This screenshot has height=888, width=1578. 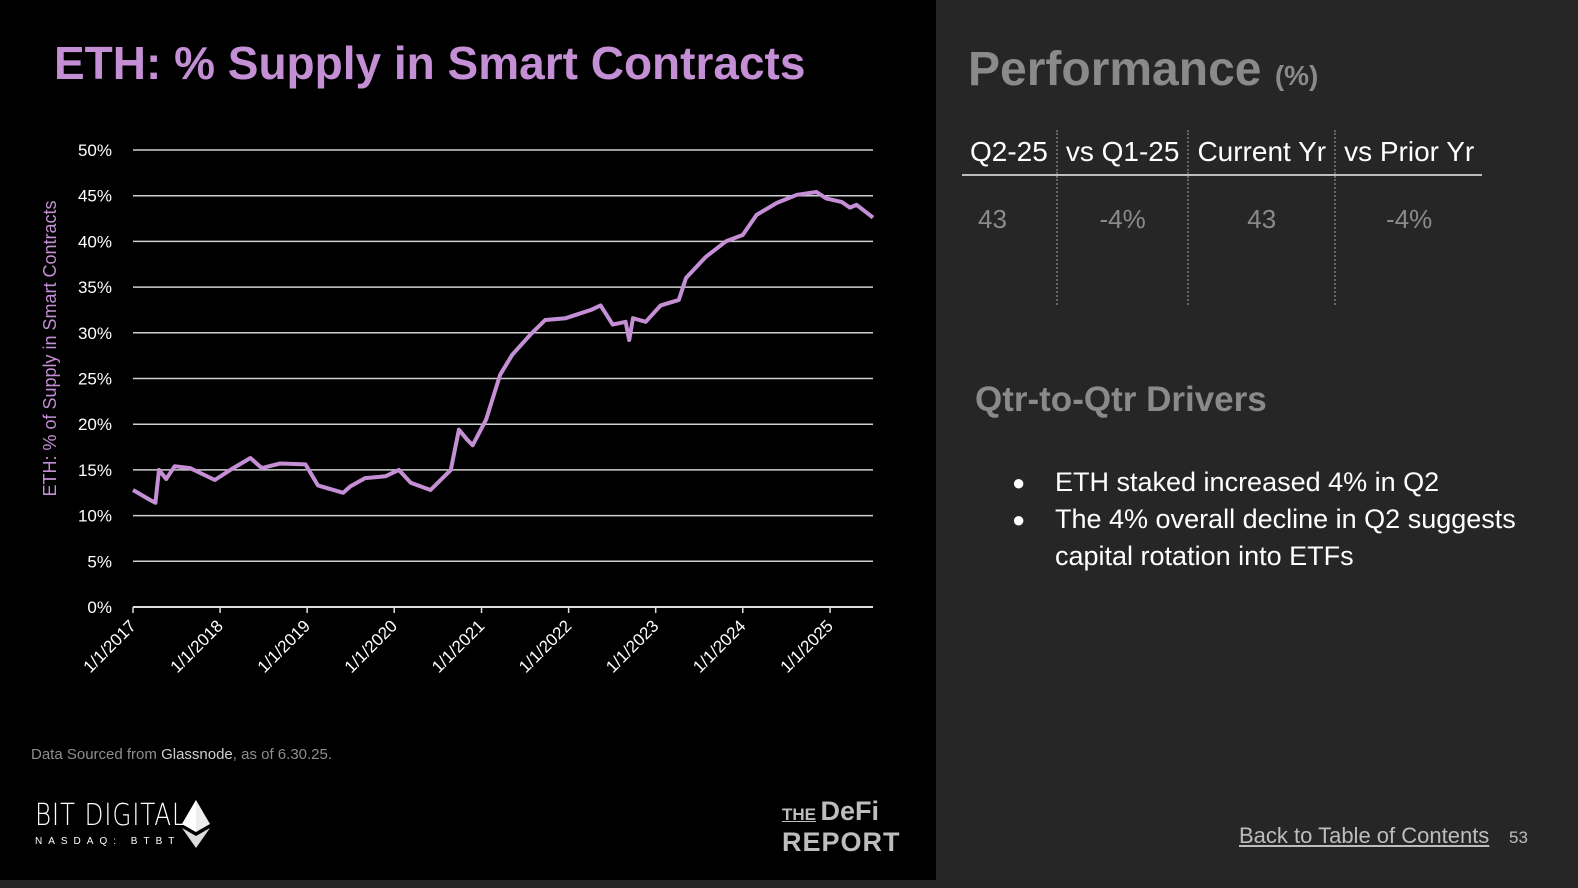 What do you see at coordinates (371, 646) in the screenshot?
I see `x-tick-label: 1/1/2020` at bounding box center [371, 646].